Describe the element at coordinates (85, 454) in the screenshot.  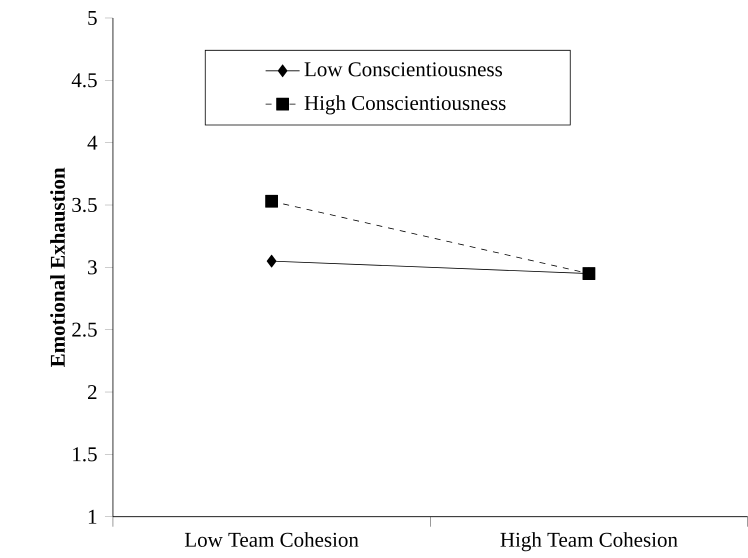
I see `y-tick-label: 1.5` at that location.